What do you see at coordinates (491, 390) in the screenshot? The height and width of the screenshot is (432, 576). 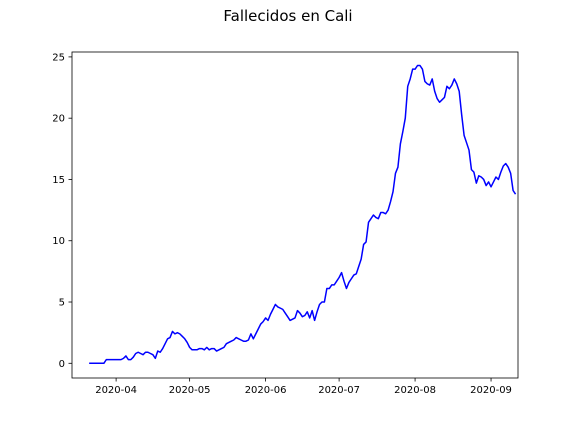 I see `x-tick-label: 2020-09` at bounding box center [491, 390].